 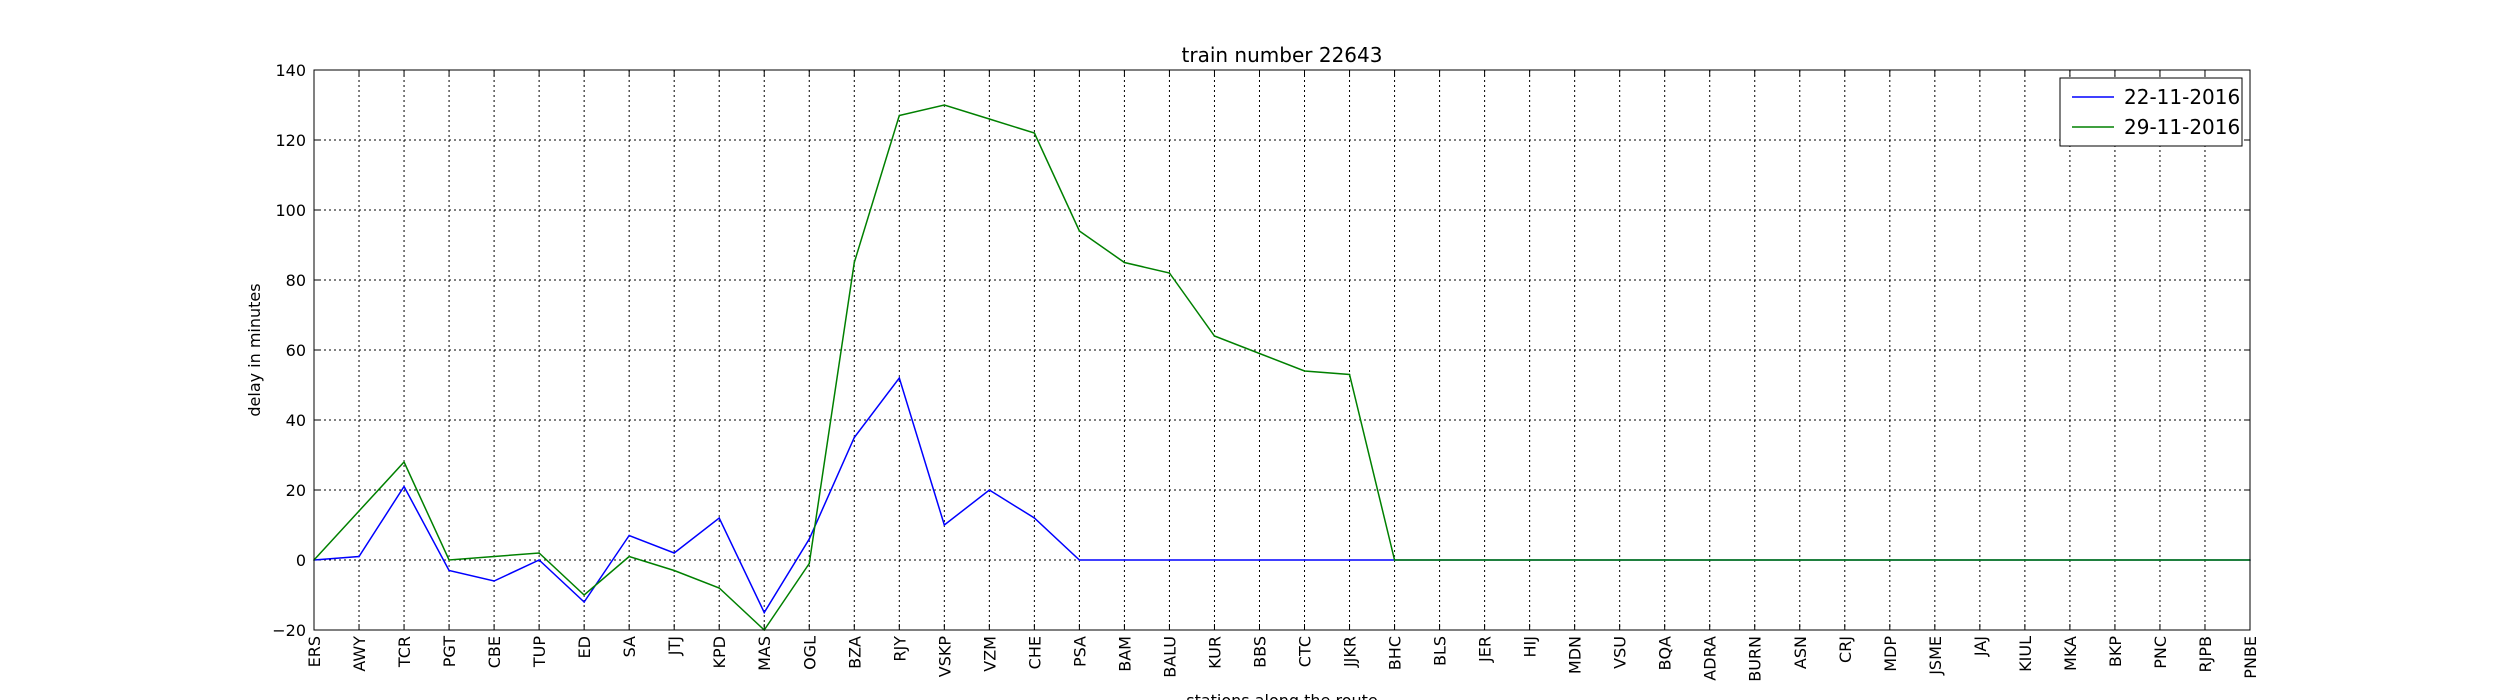 What do you see at coordinates (1530, 646) in the screenshot?
I see `x-tick-label: HIJ` at bounding box center [1530, 646].